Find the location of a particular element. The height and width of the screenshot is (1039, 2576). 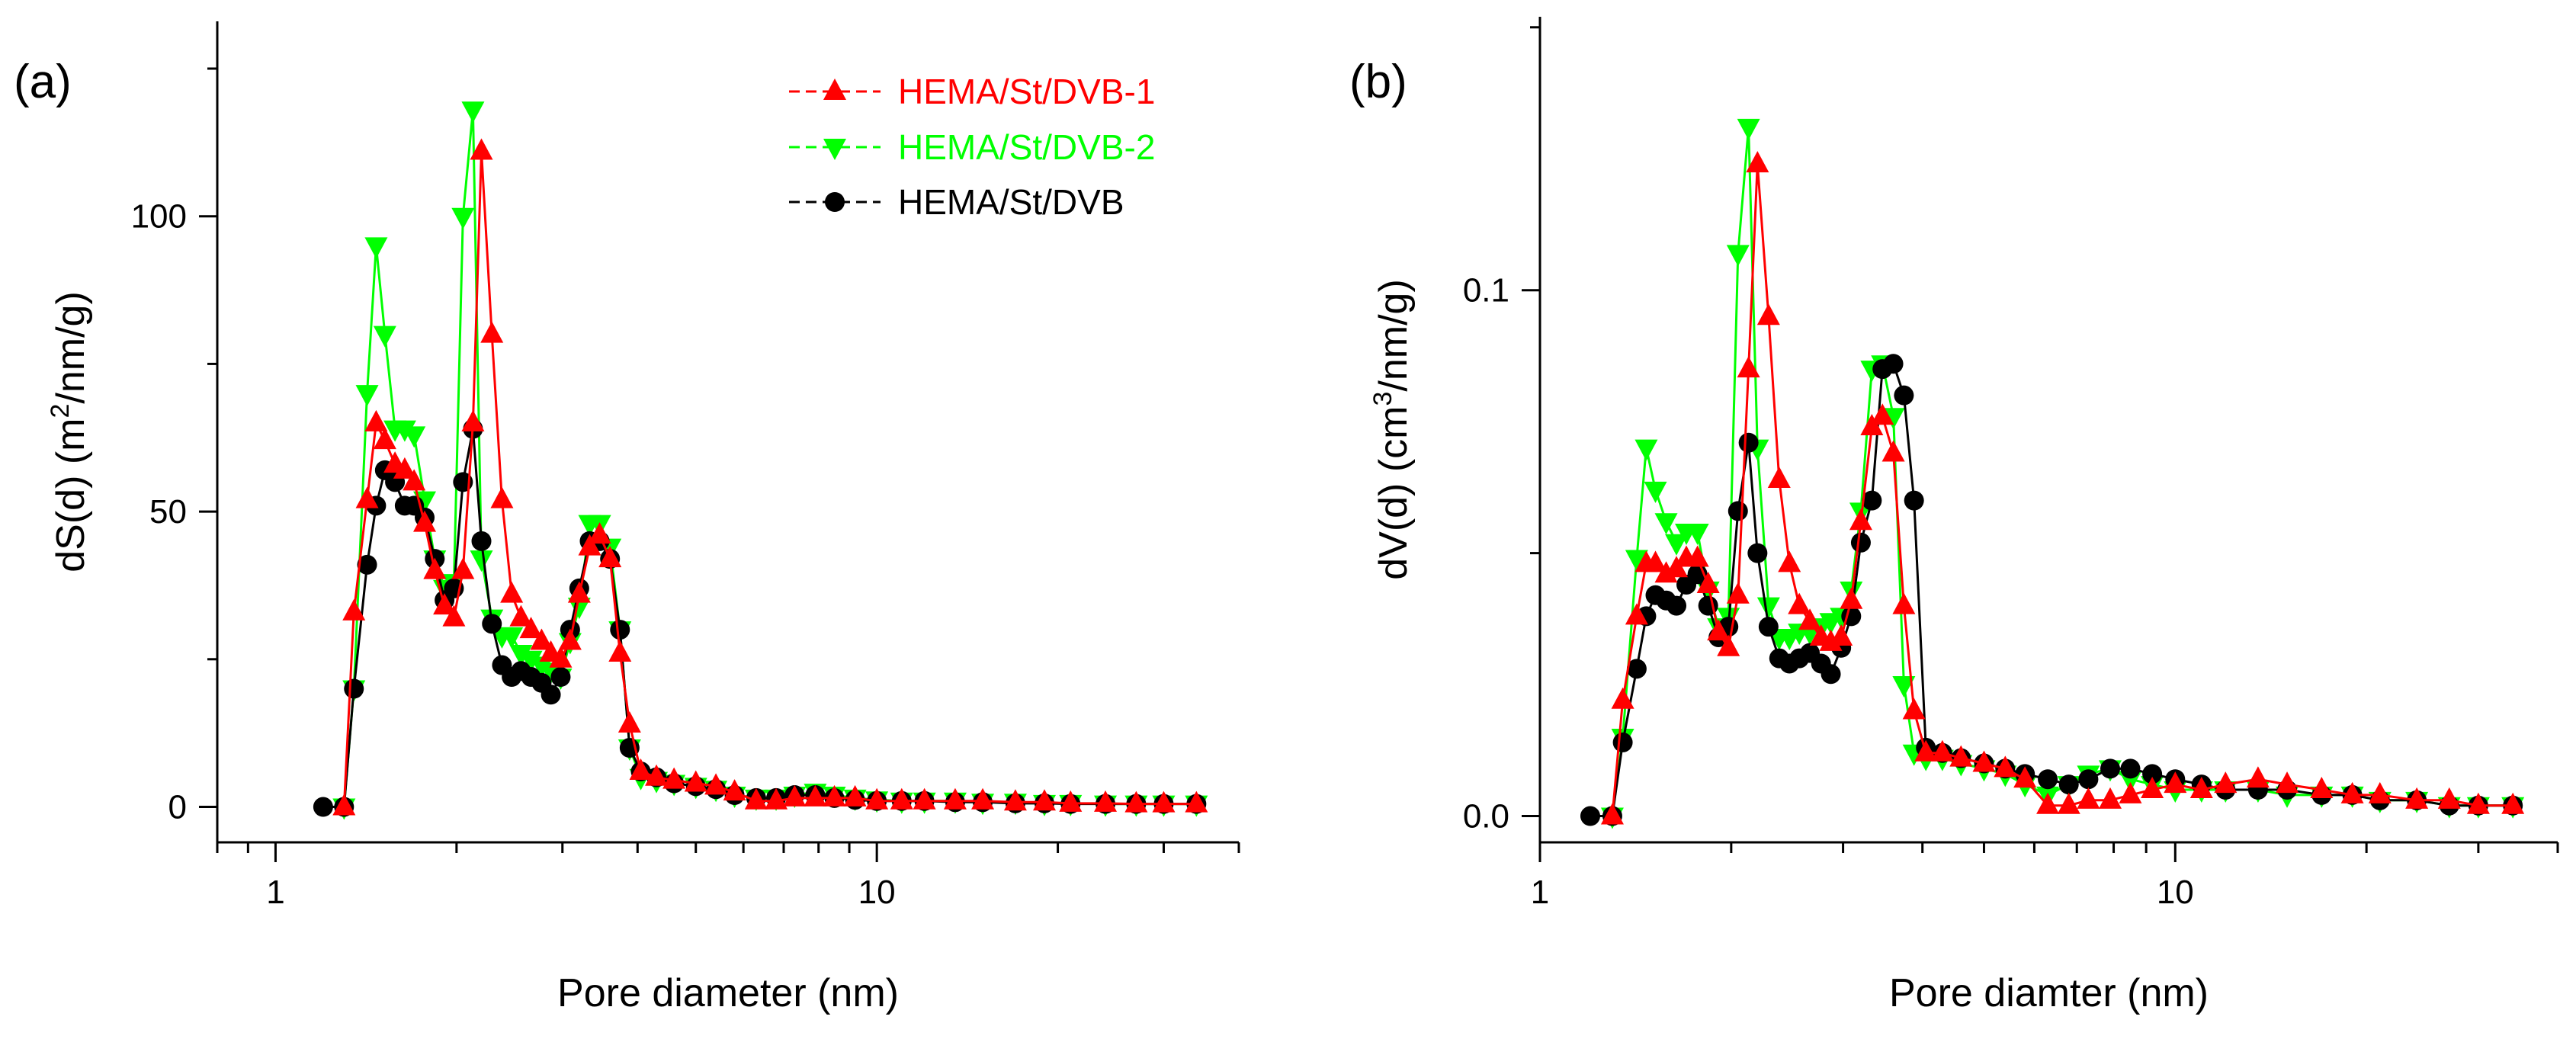

panel-b-y-axis-title: dV(d) (cm3/nm/g) is located at coordinates (1392, 429).